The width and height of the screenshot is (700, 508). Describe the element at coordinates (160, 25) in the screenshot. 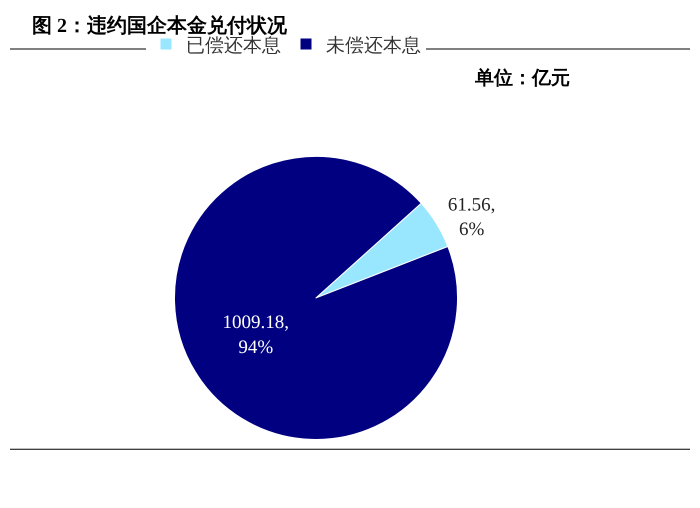

I see `chart-title: 图 2：违约国企本金兑付状况` at that location.